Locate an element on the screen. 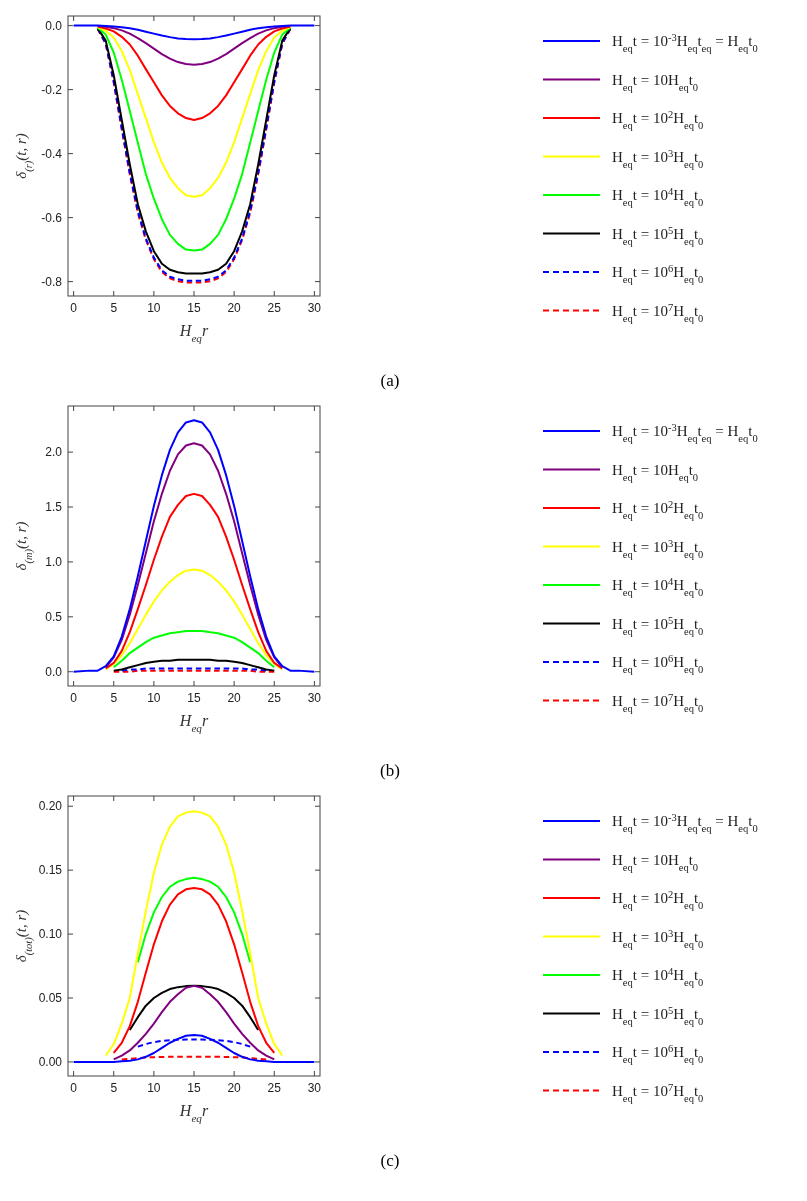 Image resolution: width=807 pixels, height=1201 pixels. y-tick-label: 1.0 is located at coordinates (54, 561).